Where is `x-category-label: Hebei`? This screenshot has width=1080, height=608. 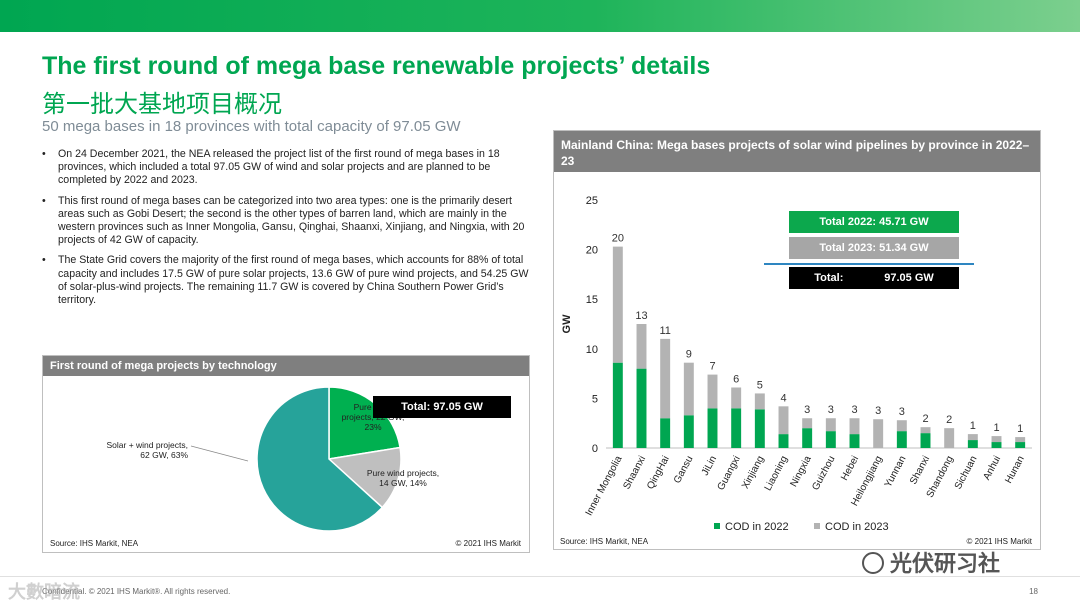
x-category-label: Hebei is located at coordinates (850, 468).